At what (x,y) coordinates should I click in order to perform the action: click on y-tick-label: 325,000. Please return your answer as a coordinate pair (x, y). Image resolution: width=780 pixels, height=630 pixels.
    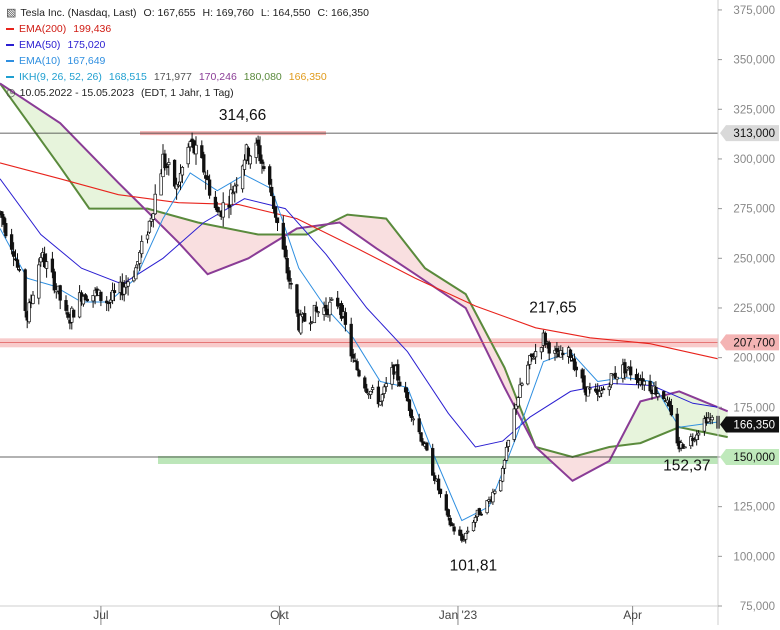
    Looking at the image, I should click on (754, 110).